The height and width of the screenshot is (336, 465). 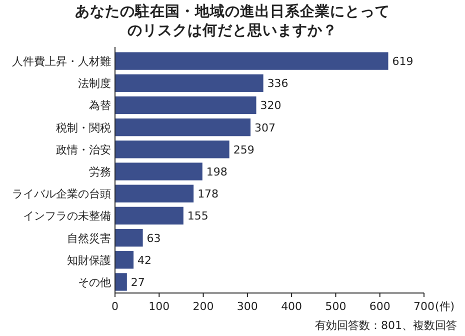 What do you see at coordinates (445, 306) in the screenshot?
I see `x-axis-title: (件)` at bounding box center [445, 306].